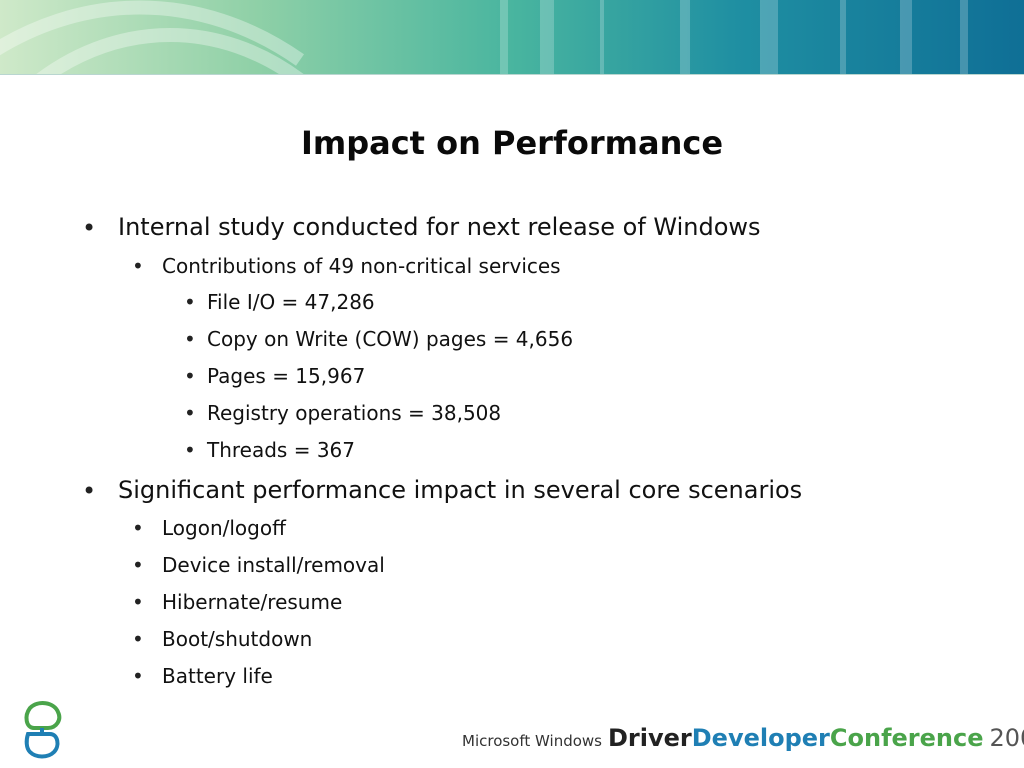  I want to click on footer-year: 2008, so click(1006, 738).